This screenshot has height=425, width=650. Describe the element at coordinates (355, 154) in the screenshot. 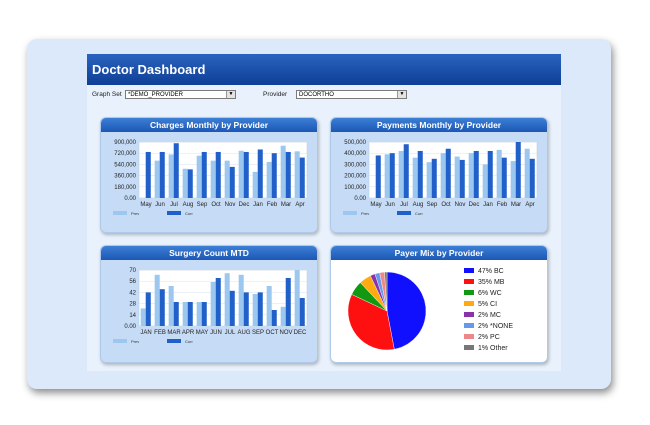

I see `y-tick-label: 400,000` at that location.